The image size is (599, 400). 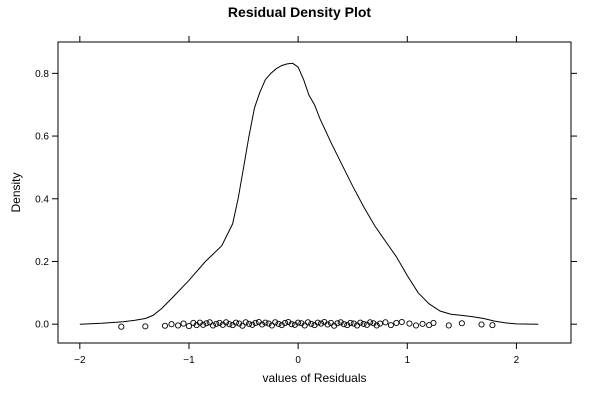 I want to click on chart-title: Residual Density Plot, so click(x=299, y=12).